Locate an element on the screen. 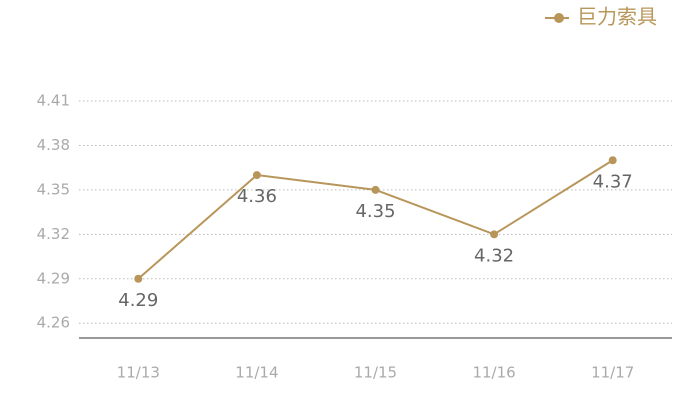 The image size is (700, 400). legend-label: 巨力索具 is located at coordinates (617, 17).